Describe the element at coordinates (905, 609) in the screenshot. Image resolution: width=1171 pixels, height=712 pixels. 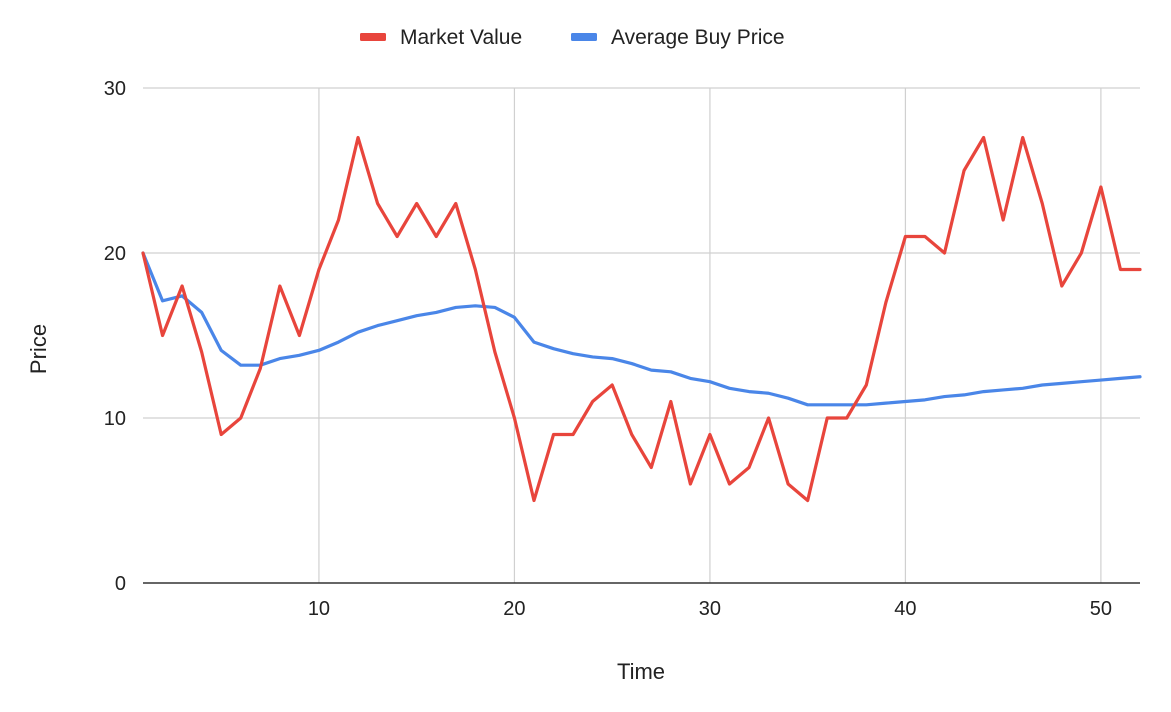
I see `x-tick-label: 40` at that location.